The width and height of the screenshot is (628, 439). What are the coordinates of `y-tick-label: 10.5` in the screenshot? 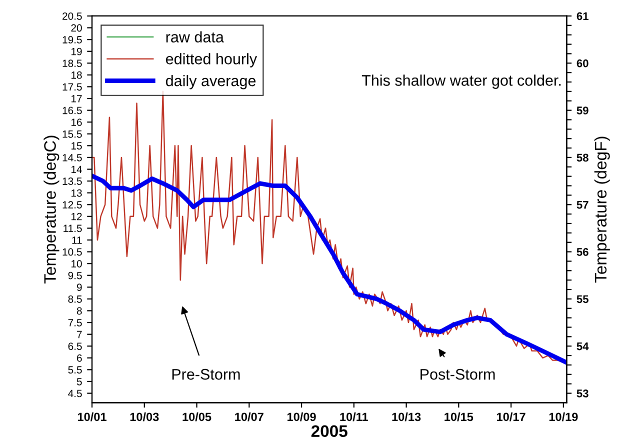 It's located at (72, 252).